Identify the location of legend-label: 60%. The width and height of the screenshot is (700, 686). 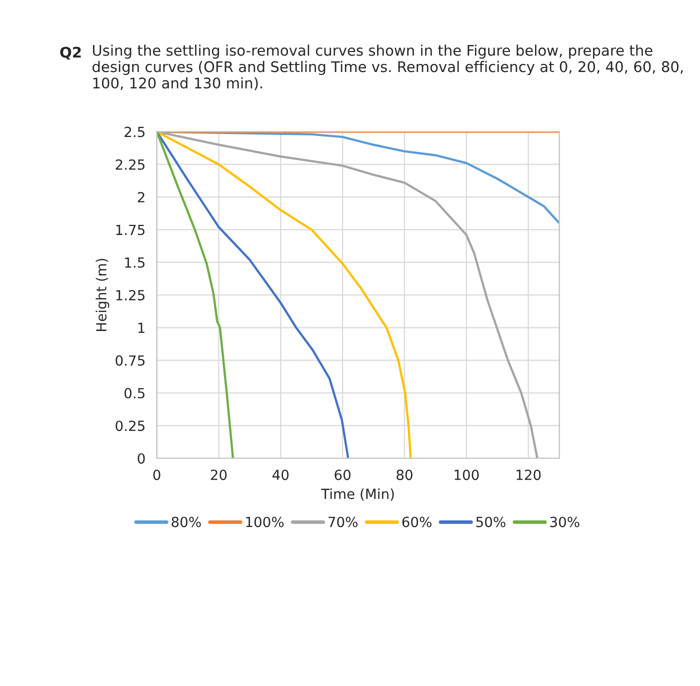
(417, 522).